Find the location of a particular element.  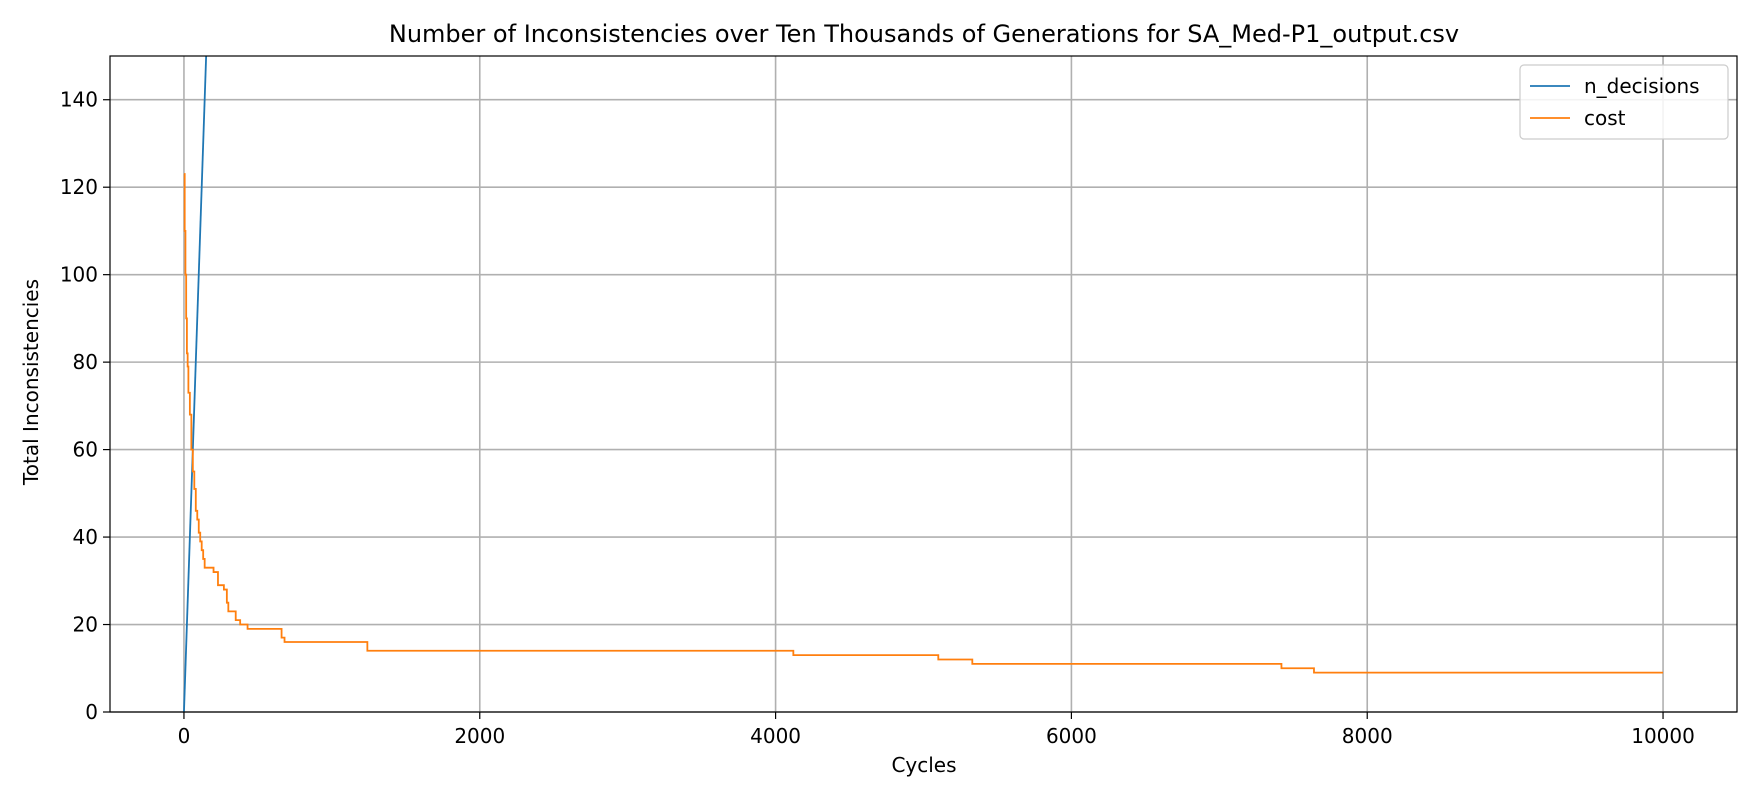

y-tick-label: 120 is located at coordinates (79, 187).